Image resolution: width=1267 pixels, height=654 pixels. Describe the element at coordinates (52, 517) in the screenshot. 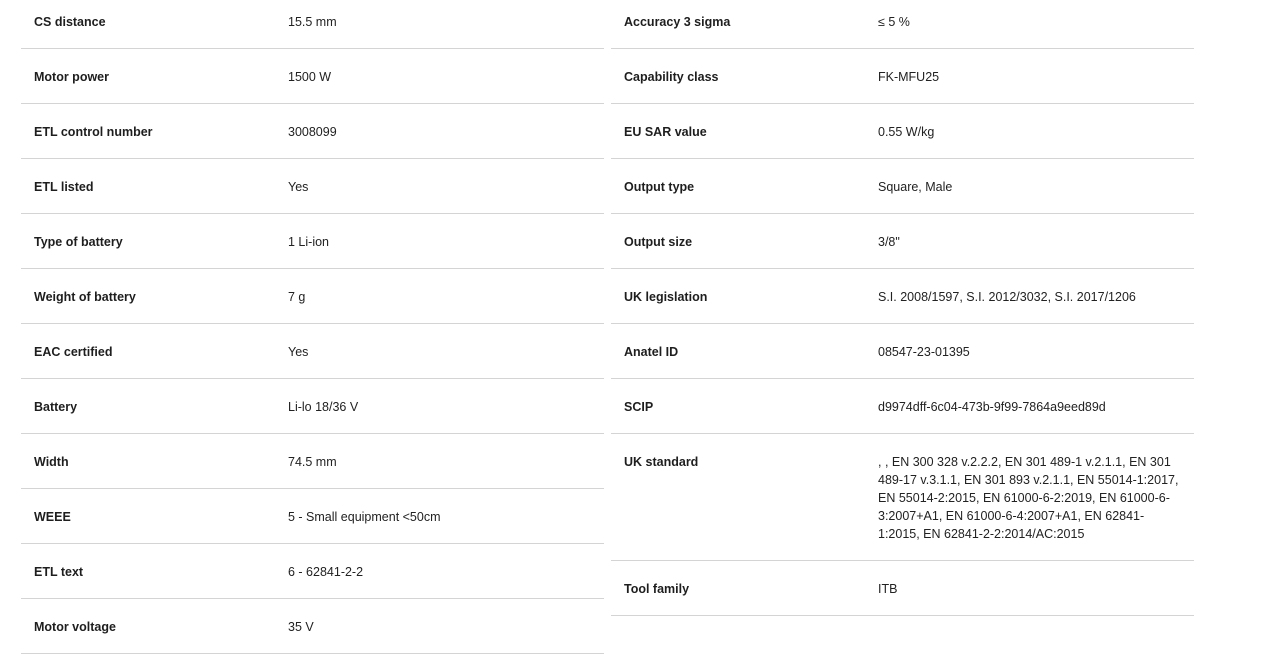

I see `spec-label: WEEE` at that location.